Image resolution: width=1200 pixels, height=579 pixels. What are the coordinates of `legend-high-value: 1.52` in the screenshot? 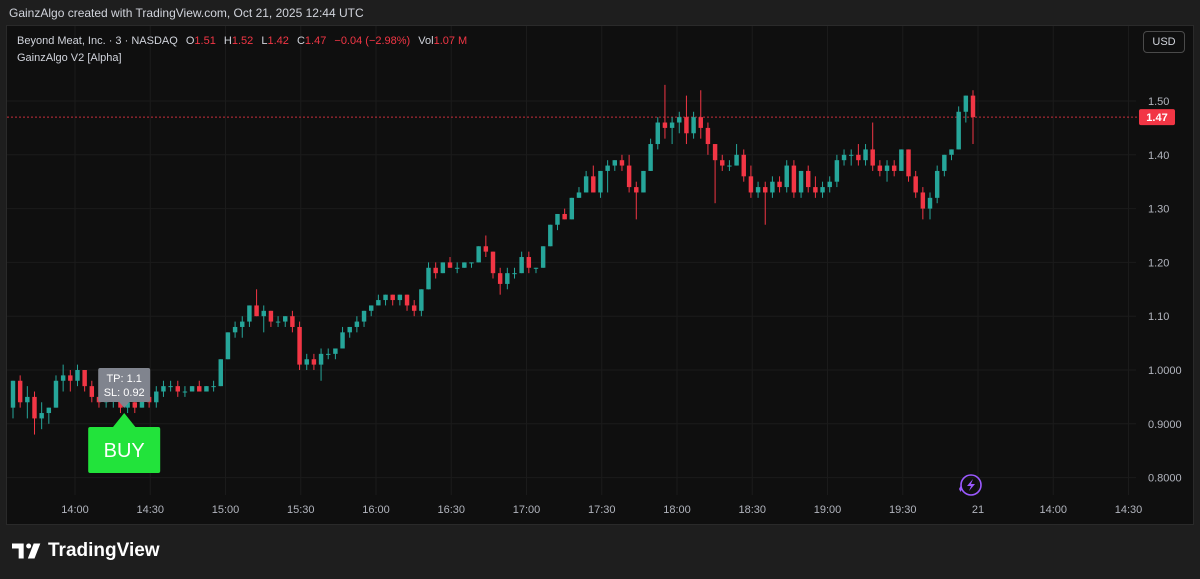 It's located at (242, 41).